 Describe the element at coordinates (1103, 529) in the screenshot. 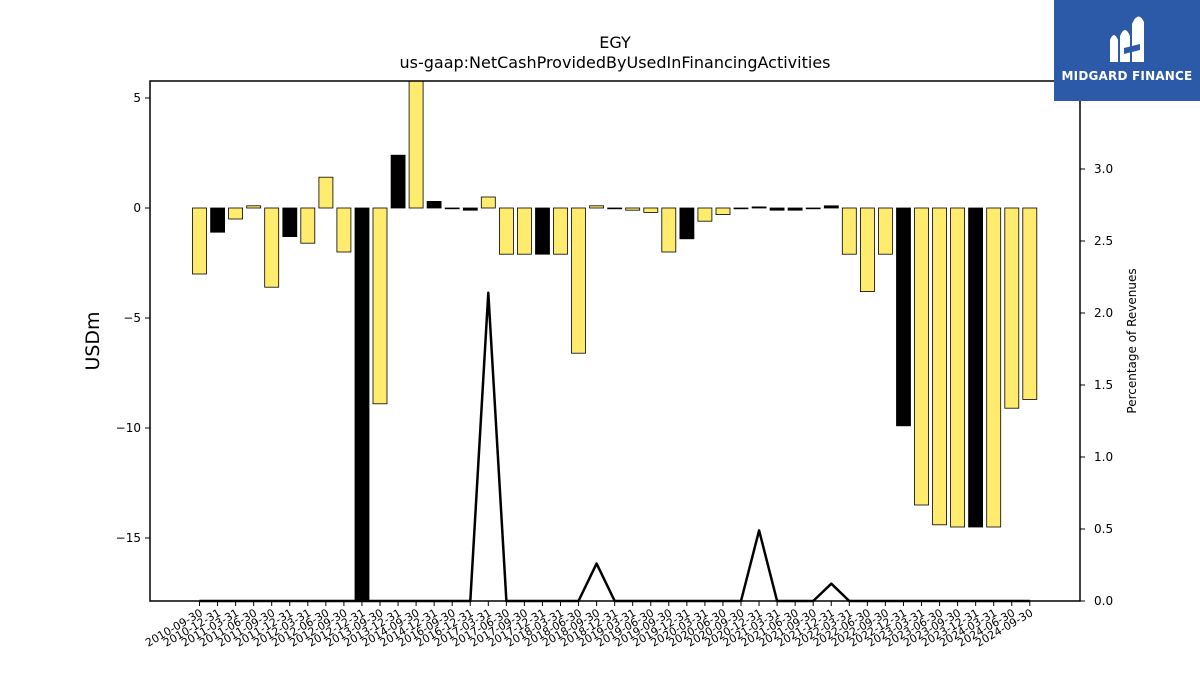

I see `y2-tick-label: 0.5` at that location.